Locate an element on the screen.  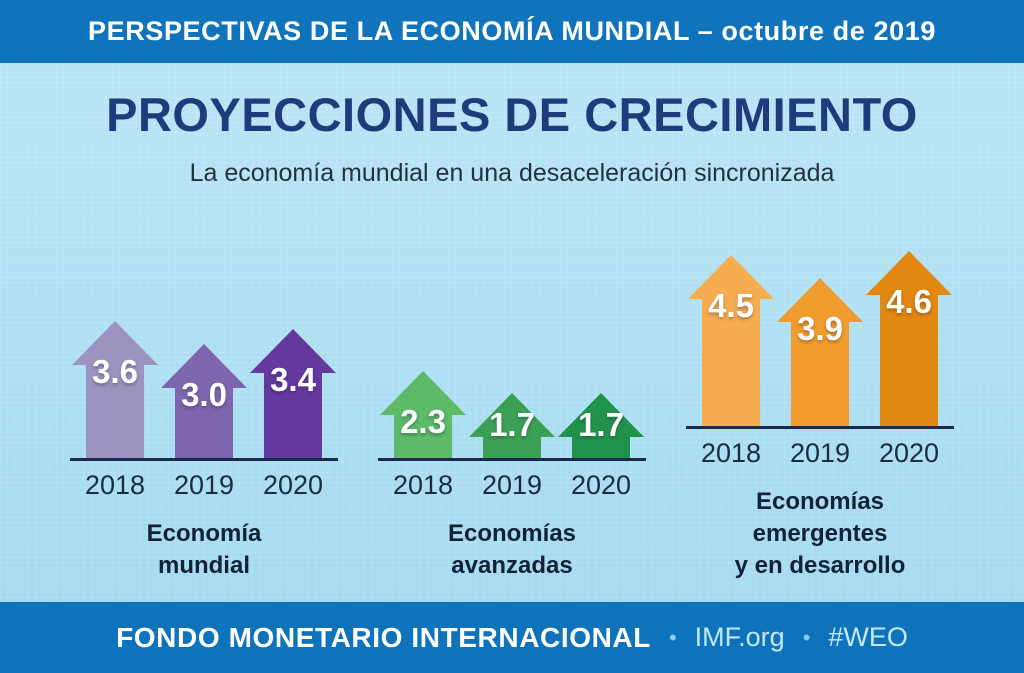
arrow-value: 3.9 is located at coordinates (820, 328).